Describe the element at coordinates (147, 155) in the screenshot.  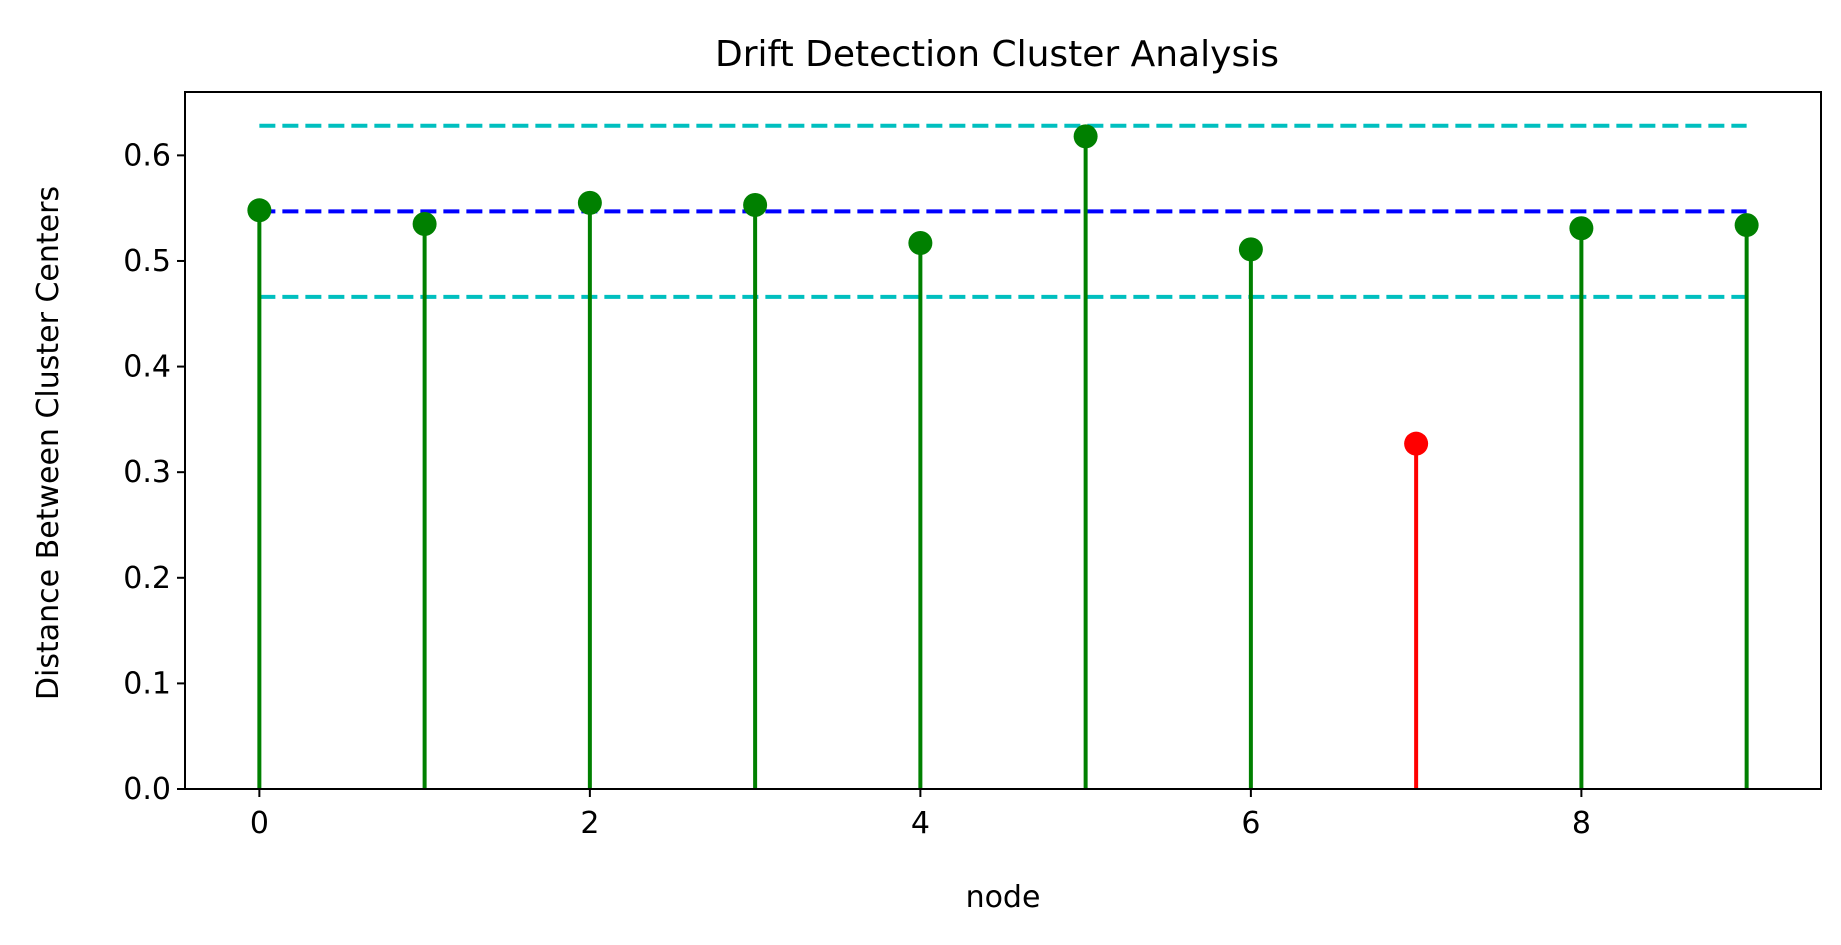
I see `y-tick-label-6: 0.6` at that location.